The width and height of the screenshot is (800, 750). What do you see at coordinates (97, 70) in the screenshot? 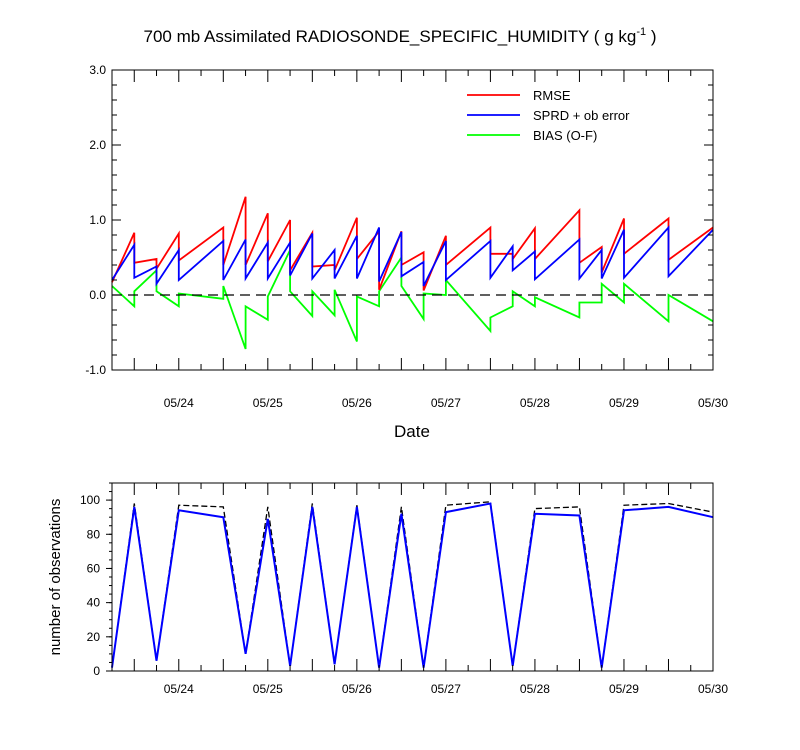
I see `y-tick-label: 3.0` at bounding box center [97, 70].